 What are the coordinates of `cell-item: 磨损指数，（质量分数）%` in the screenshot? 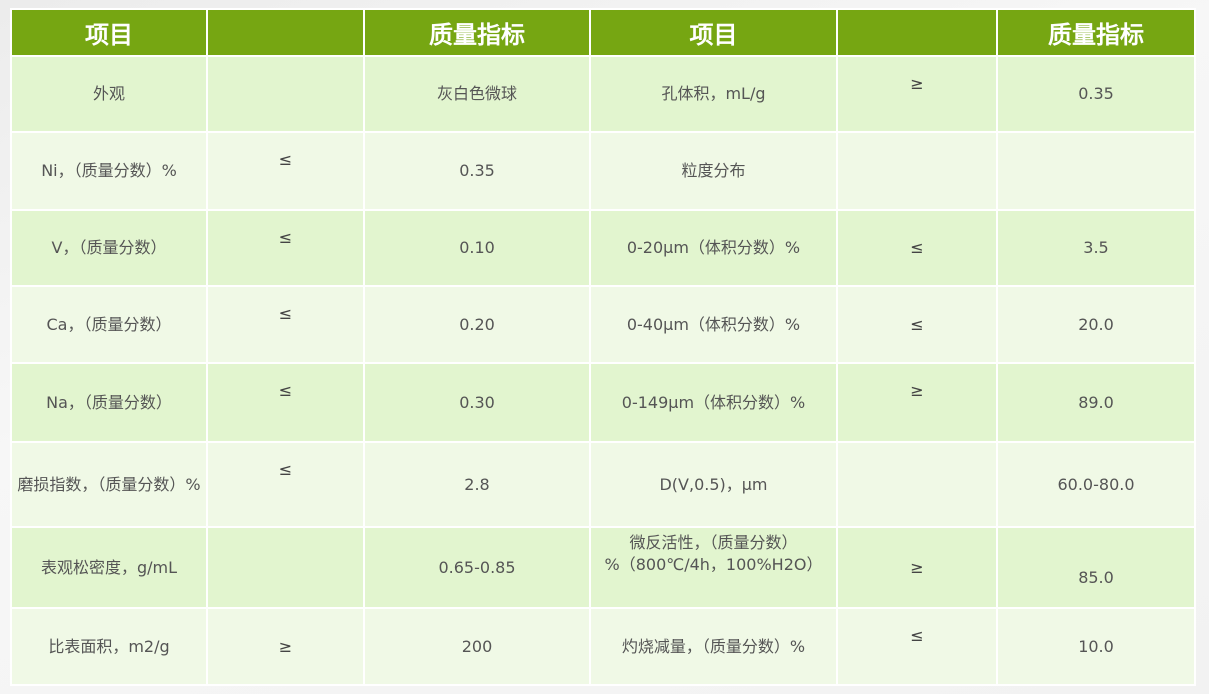 It's located at (109, 484).